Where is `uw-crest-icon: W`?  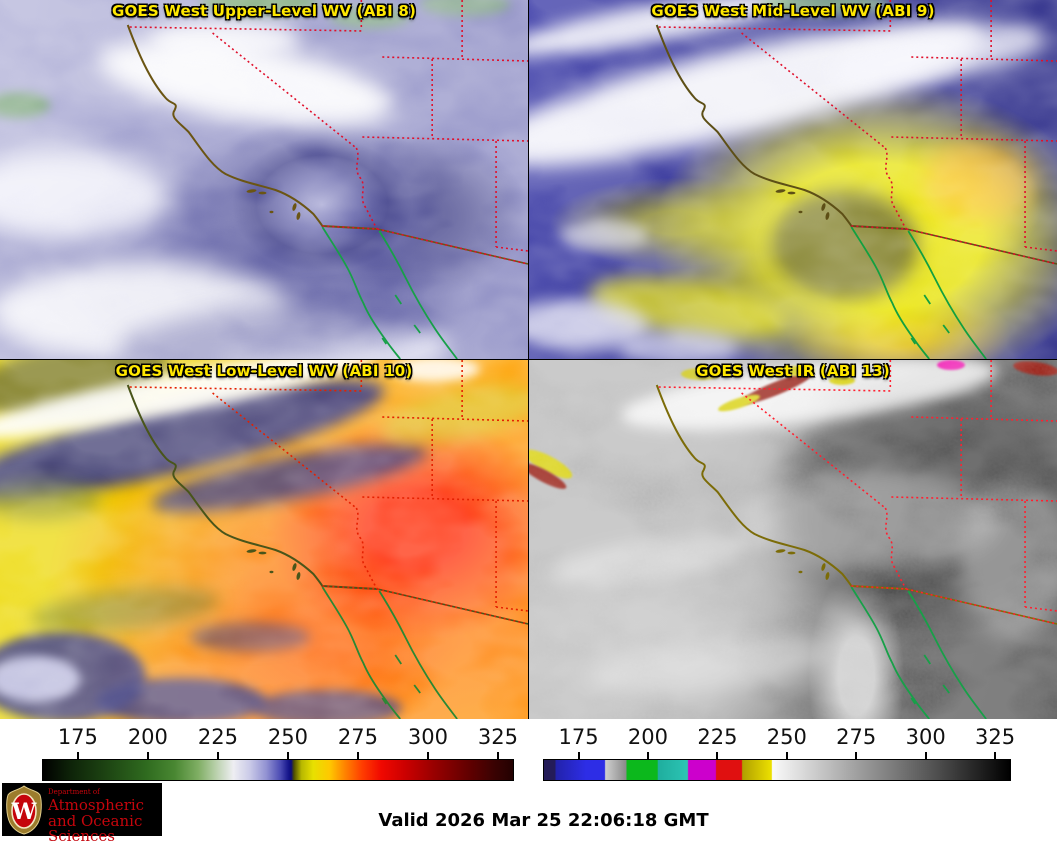
uw-crest-icon: W is located at coordinates (24, 810).